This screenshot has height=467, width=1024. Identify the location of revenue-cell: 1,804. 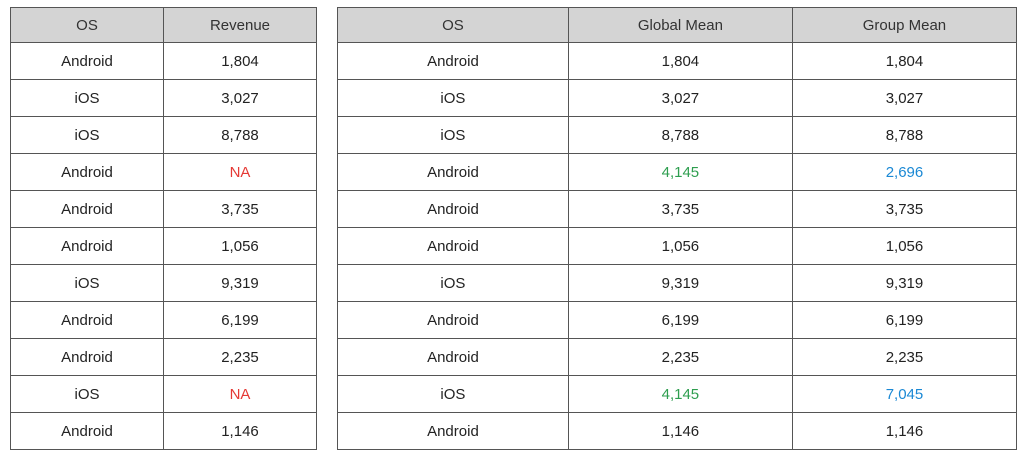
(240, 61).